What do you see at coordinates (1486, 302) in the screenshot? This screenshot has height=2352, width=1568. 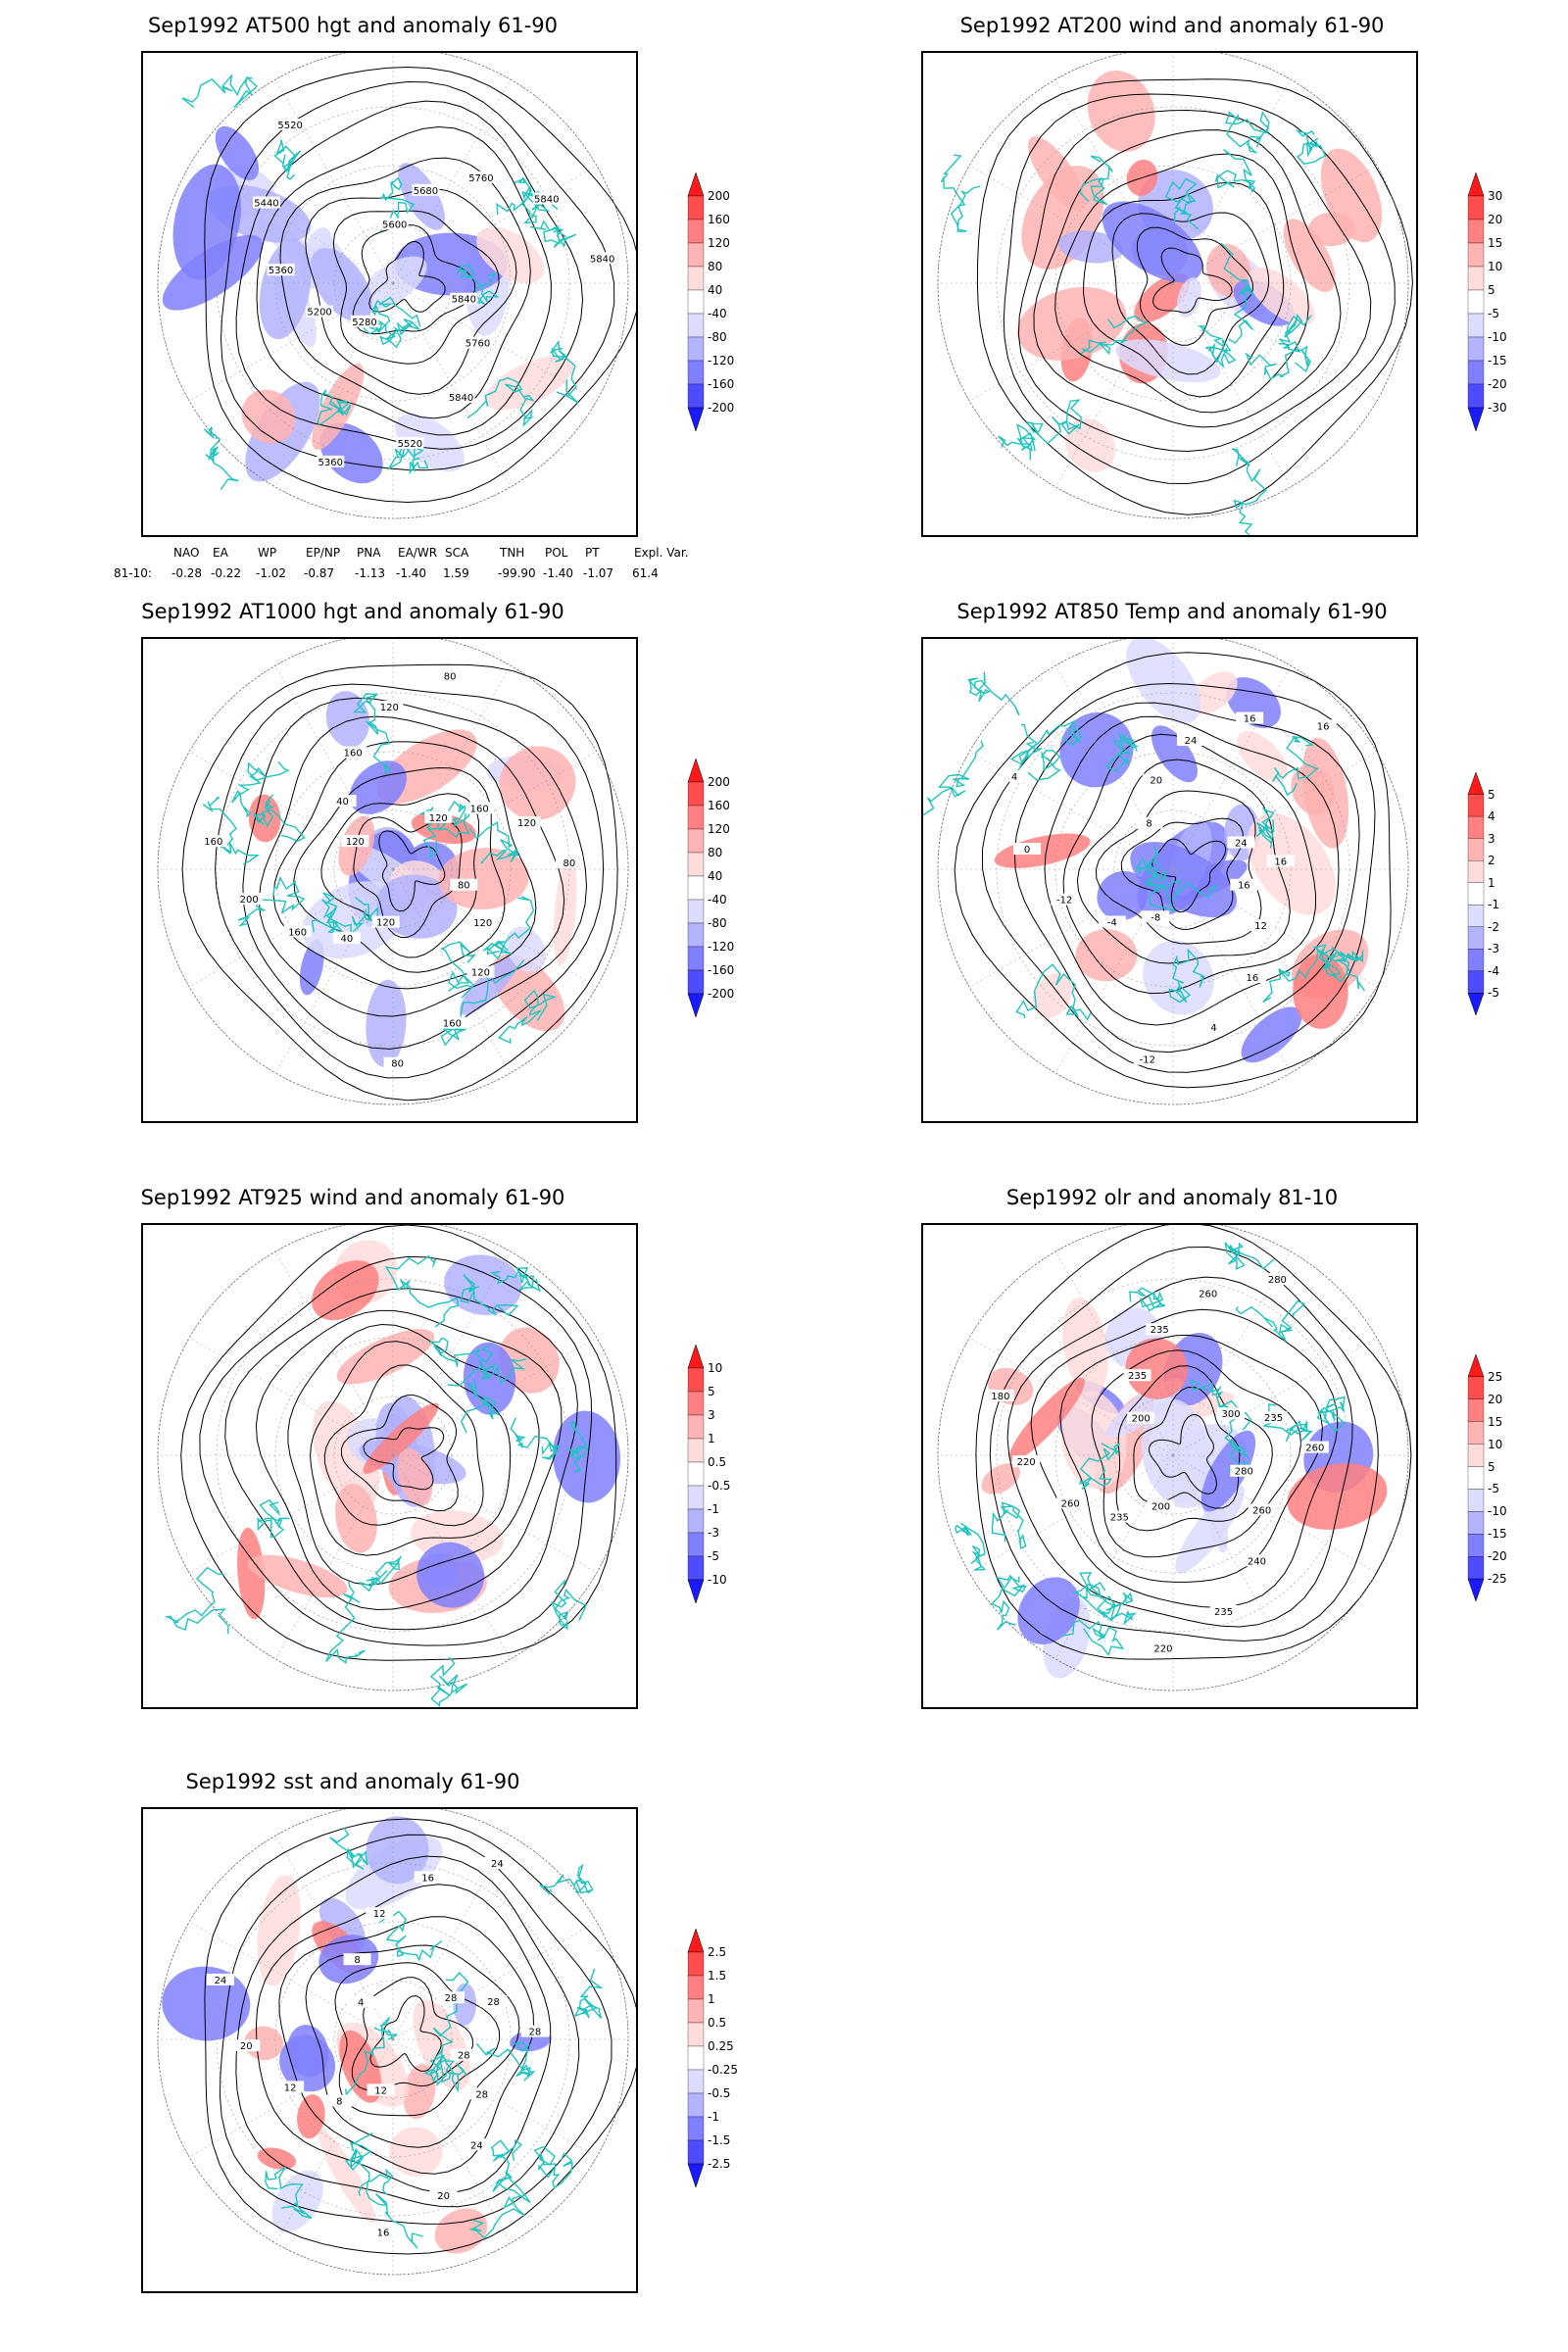 I see `colorbar: 30 20 15 10 5 -5 -10 -15 -20 -30` at bounding box center [1486, 302].